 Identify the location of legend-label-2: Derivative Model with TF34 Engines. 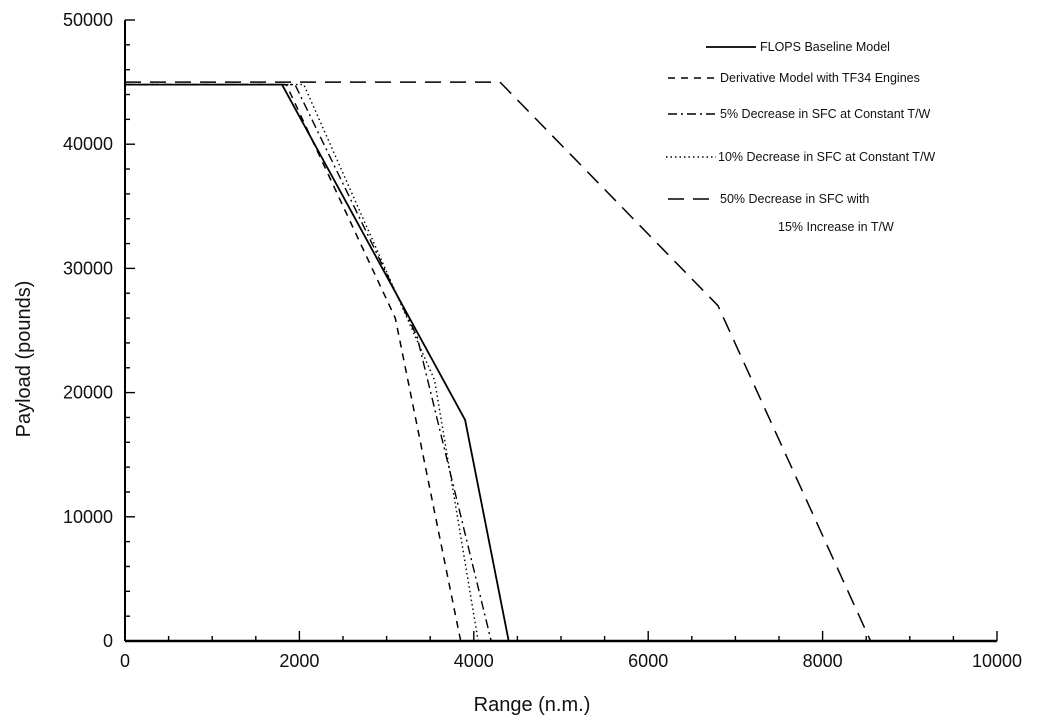
(820, 78).